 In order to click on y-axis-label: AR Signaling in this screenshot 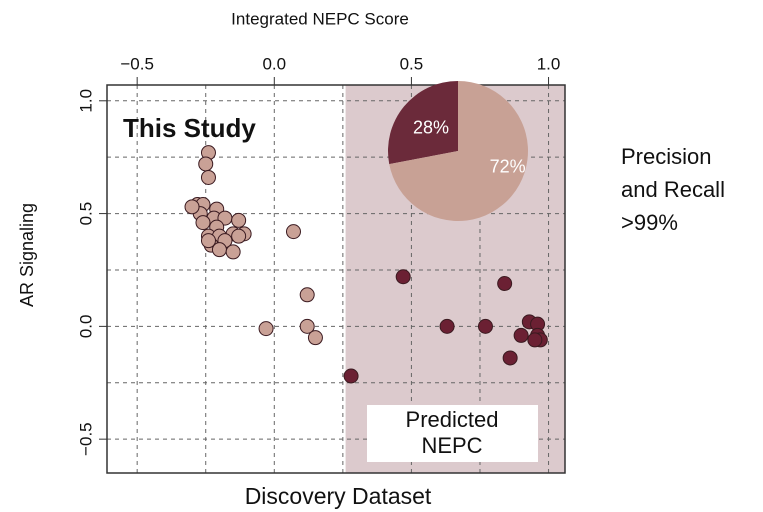, I will do `click(27, 255)`.